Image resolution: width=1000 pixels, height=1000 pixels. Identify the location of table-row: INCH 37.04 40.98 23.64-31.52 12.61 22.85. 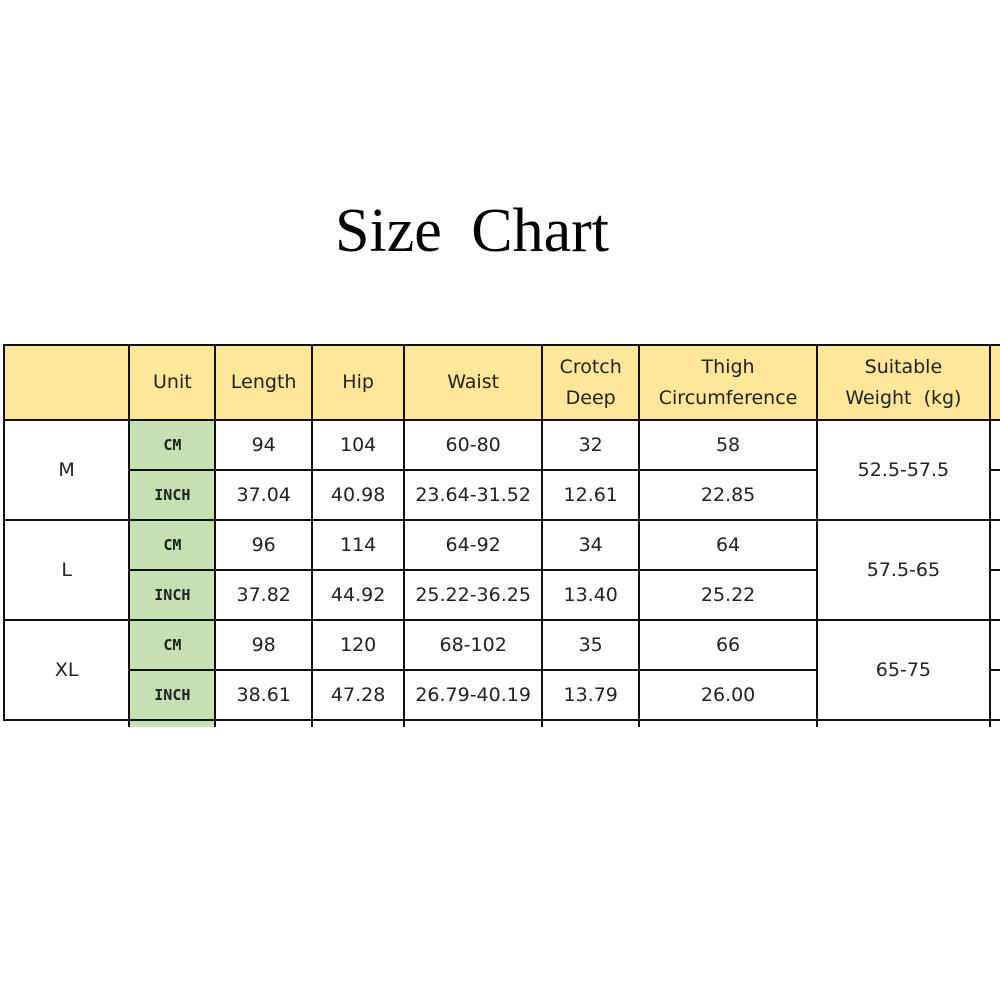
(502, 495).